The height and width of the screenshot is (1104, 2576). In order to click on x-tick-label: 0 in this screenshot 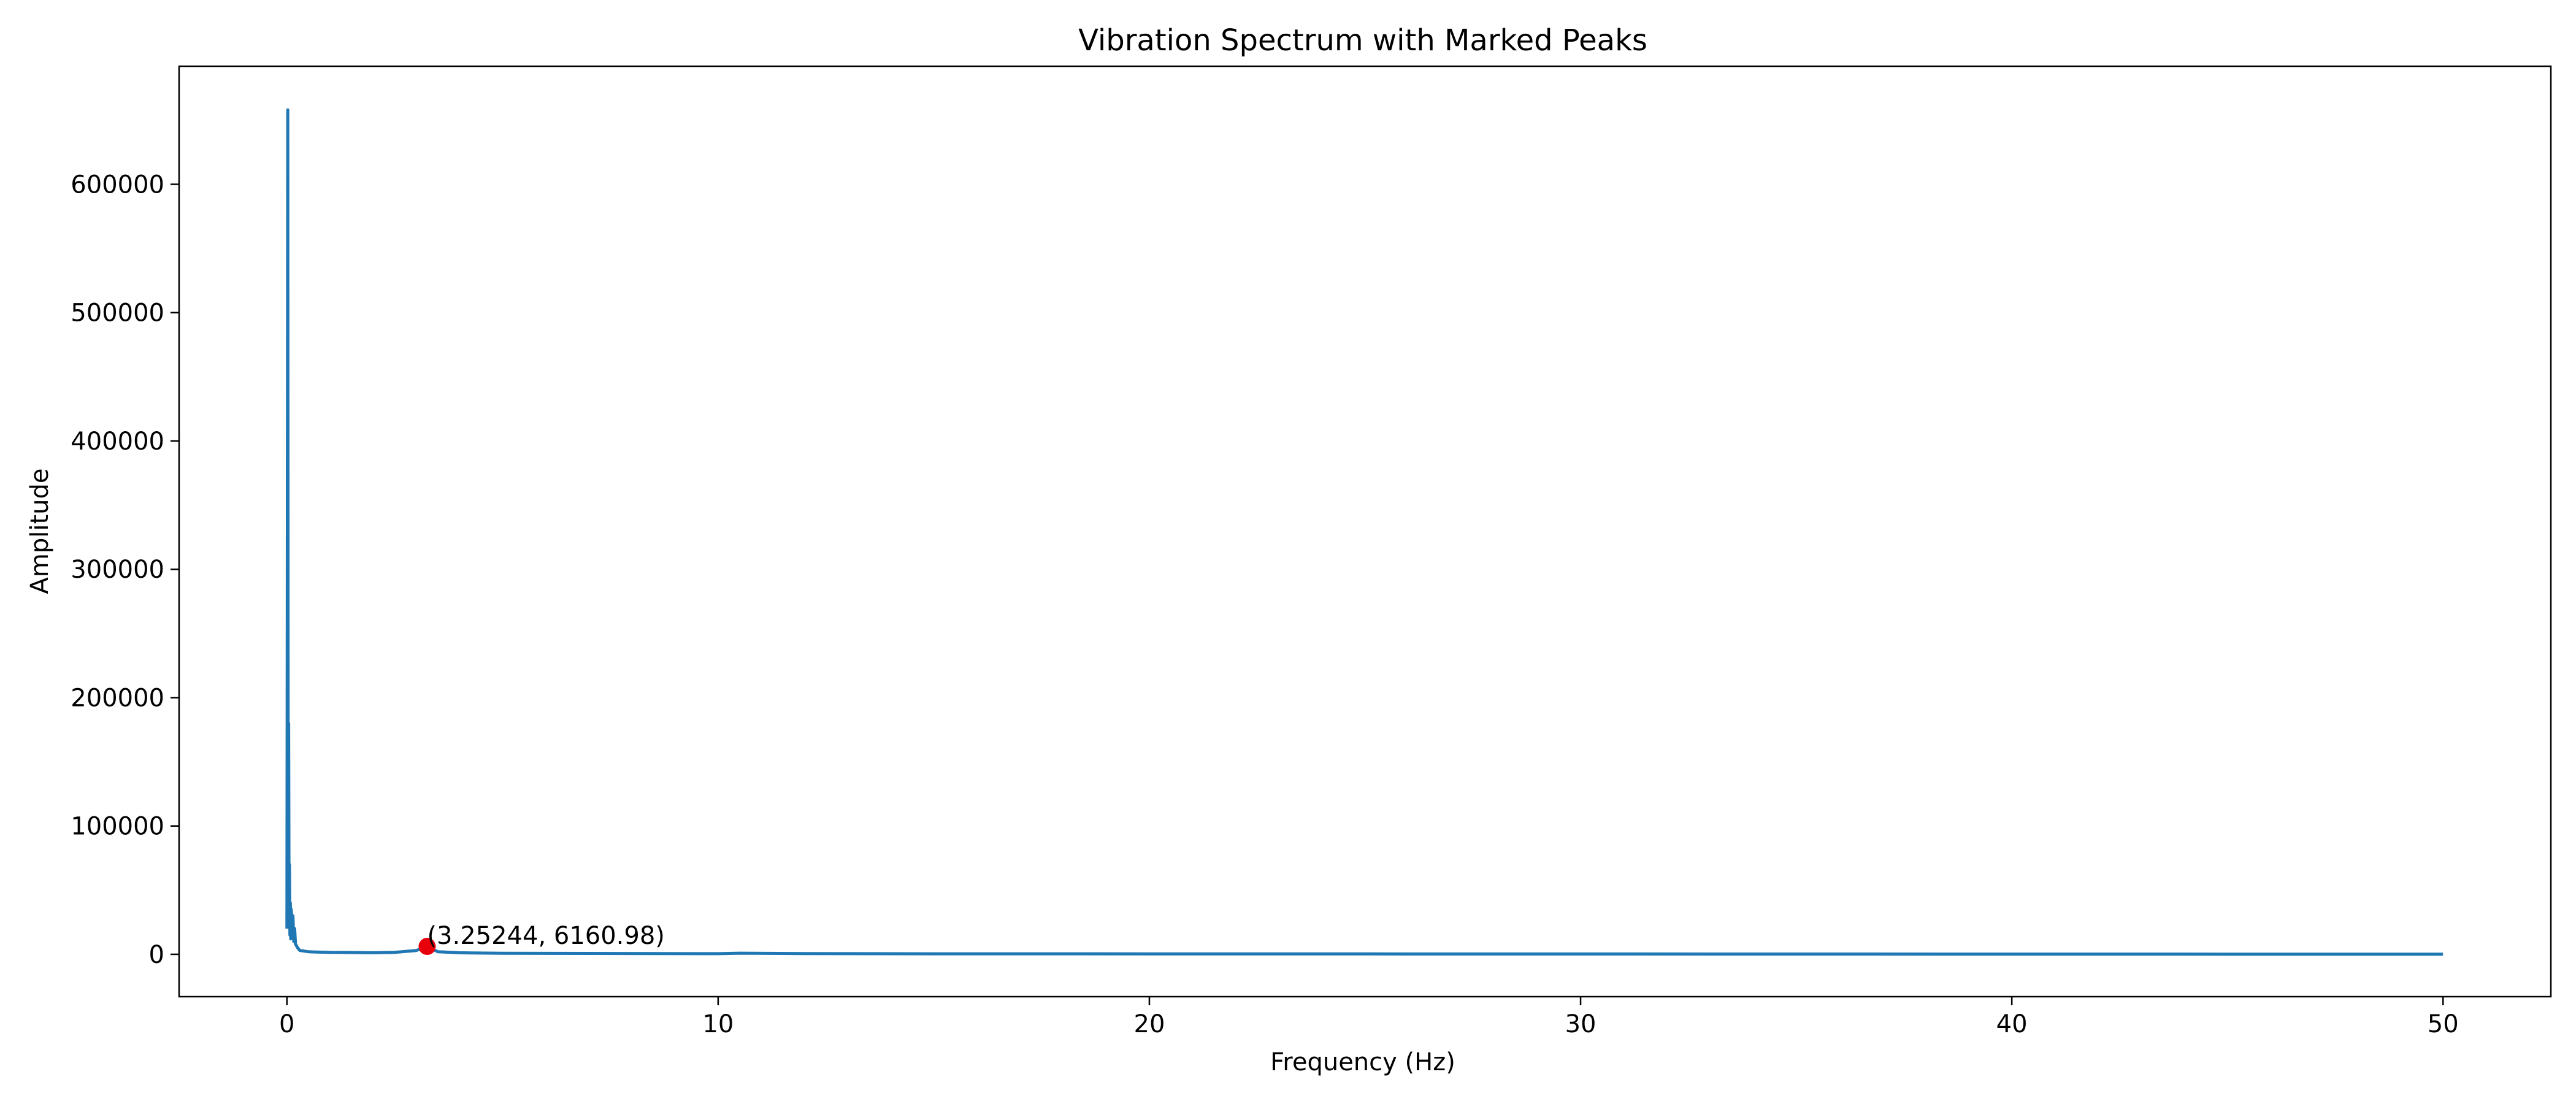, I will do `click(286, 1024)`.